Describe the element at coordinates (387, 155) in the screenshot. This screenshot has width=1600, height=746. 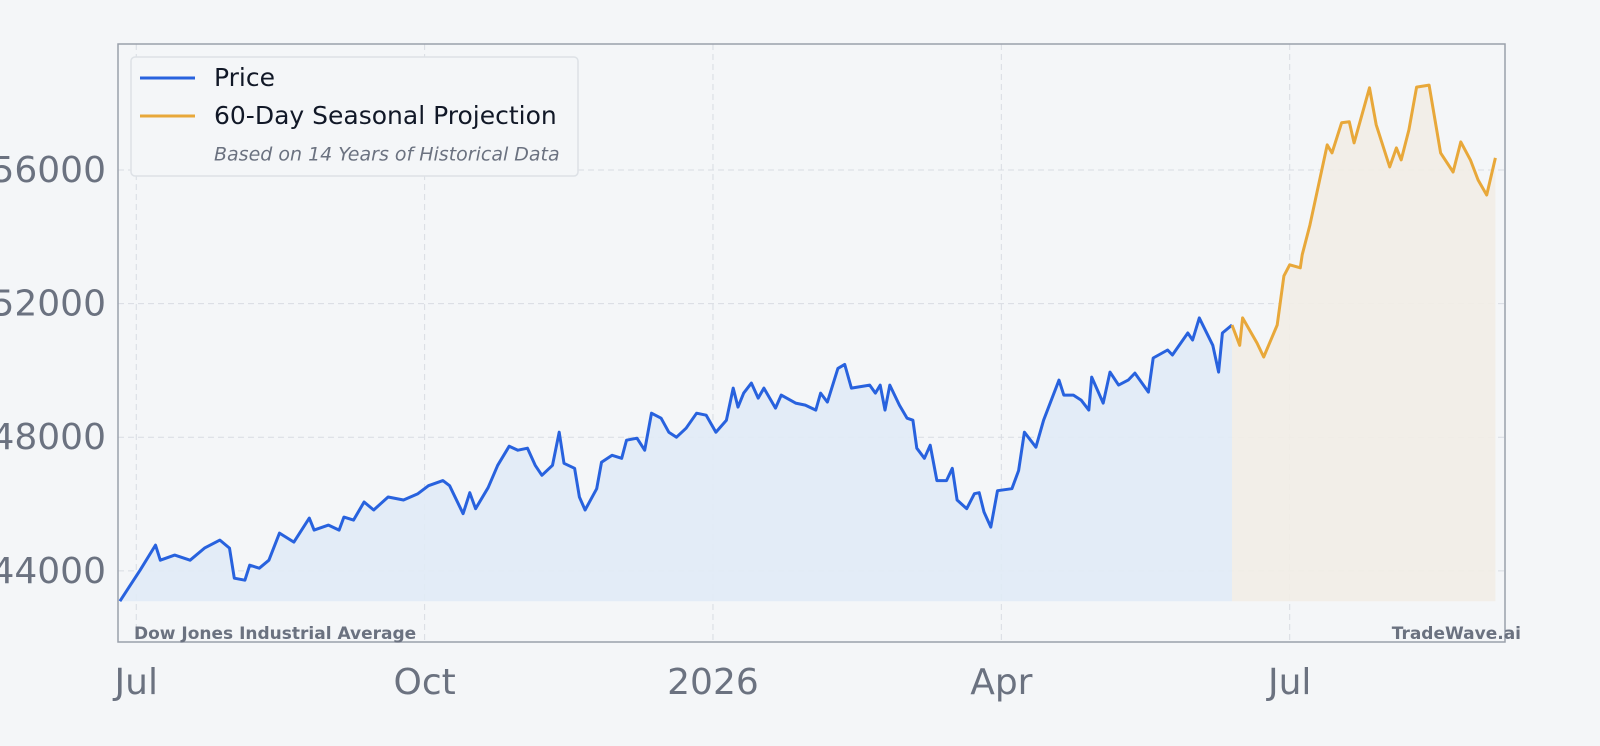
I see `legend-note: Based on 14 Years of Historical Data` at that location.